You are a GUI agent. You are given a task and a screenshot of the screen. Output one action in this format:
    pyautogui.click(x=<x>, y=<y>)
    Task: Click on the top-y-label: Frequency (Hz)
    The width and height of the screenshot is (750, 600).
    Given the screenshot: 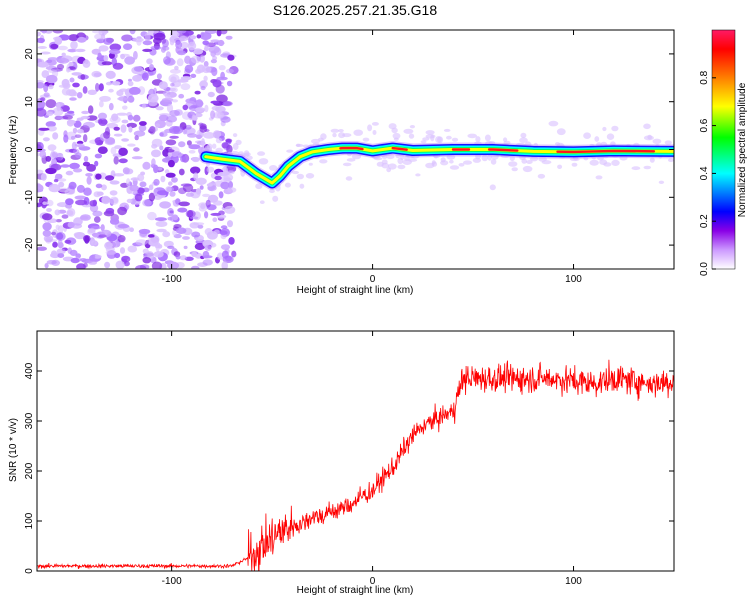 What is the action you would take?
    pyautogui.click(x=13, y=150)
    